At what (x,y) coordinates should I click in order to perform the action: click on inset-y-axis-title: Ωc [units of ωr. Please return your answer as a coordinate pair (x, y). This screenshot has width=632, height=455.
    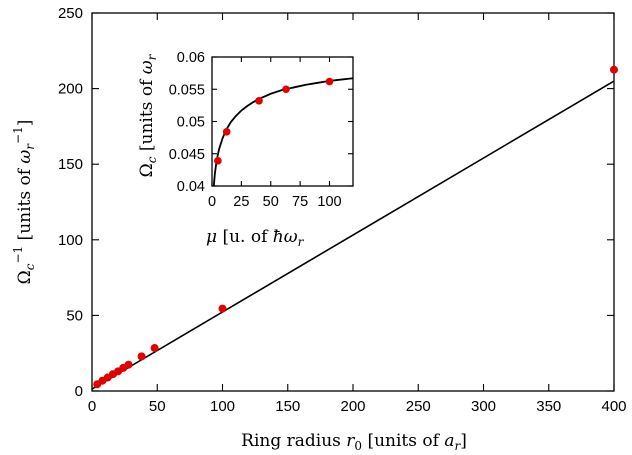
    Looking at the image, I should click on (148, 115).